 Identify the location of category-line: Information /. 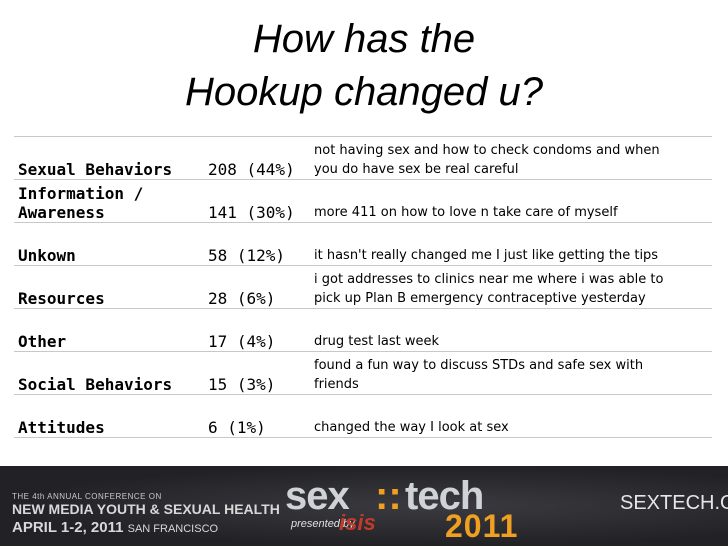
(81, 193).